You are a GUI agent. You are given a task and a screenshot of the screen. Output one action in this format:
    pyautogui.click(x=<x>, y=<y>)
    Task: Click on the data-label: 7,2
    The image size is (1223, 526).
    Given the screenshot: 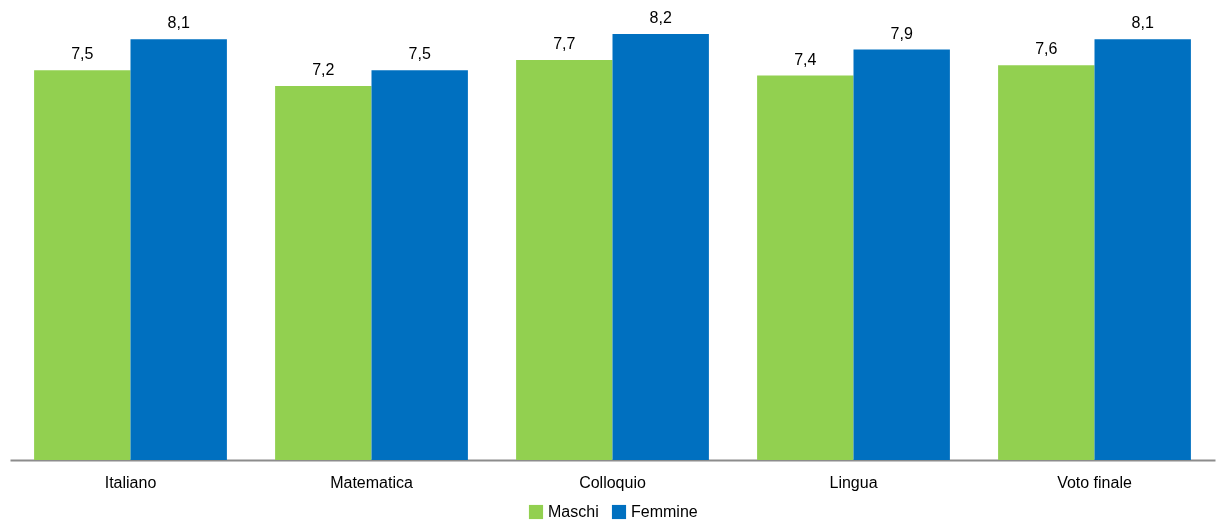 What is the action you would take?
    pyautogui.click(x=323, y=69)
    